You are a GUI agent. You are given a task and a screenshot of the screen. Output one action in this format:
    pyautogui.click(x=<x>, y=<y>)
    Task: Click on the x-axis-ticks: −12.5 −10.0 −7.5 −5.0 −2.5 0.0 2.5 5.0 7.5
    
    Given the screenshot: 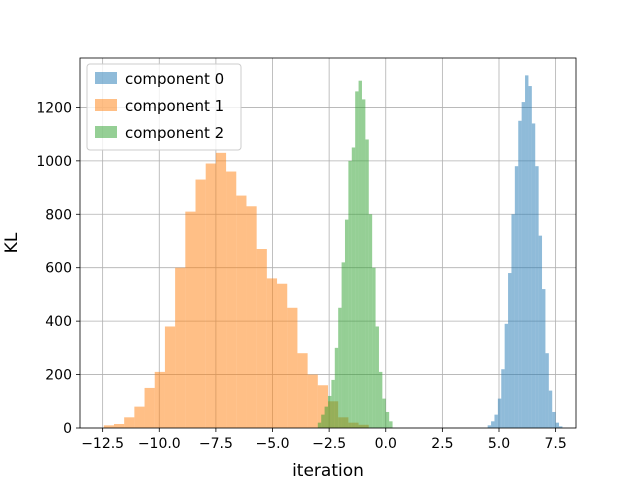 What is the action you would take?
    pyautogui.click(x=324, y=440)
    